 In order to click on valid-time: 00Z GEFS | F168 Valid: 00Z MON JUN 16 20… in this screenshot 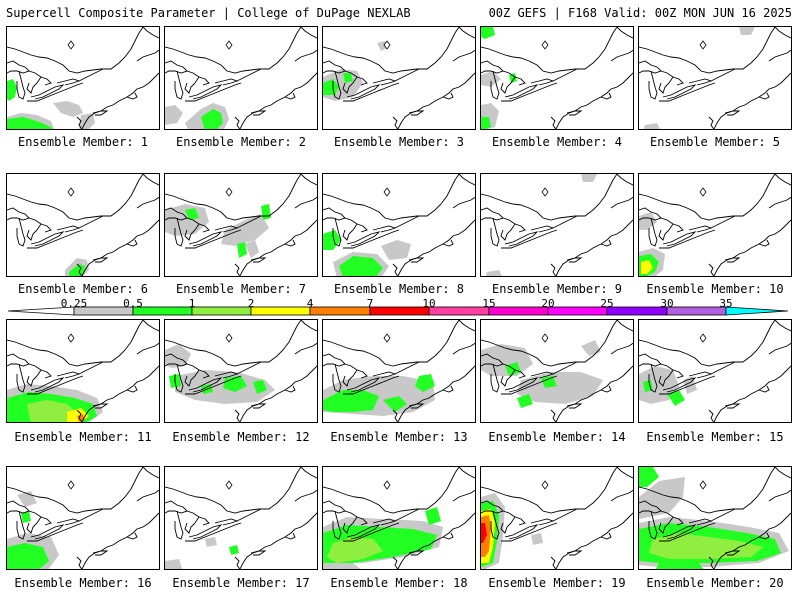, I will do `click(640, 13)`.